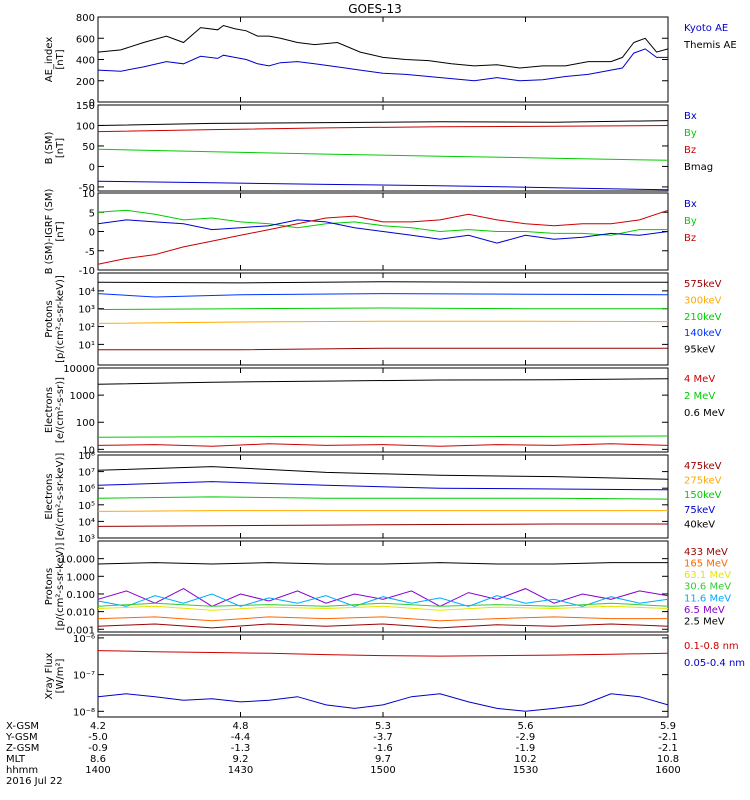 The width and height of the screenshot is (750, 800). Describe the element at coordinates (49, 496) in the screenshot. I see `y-axis-label: Electrons` at that location.